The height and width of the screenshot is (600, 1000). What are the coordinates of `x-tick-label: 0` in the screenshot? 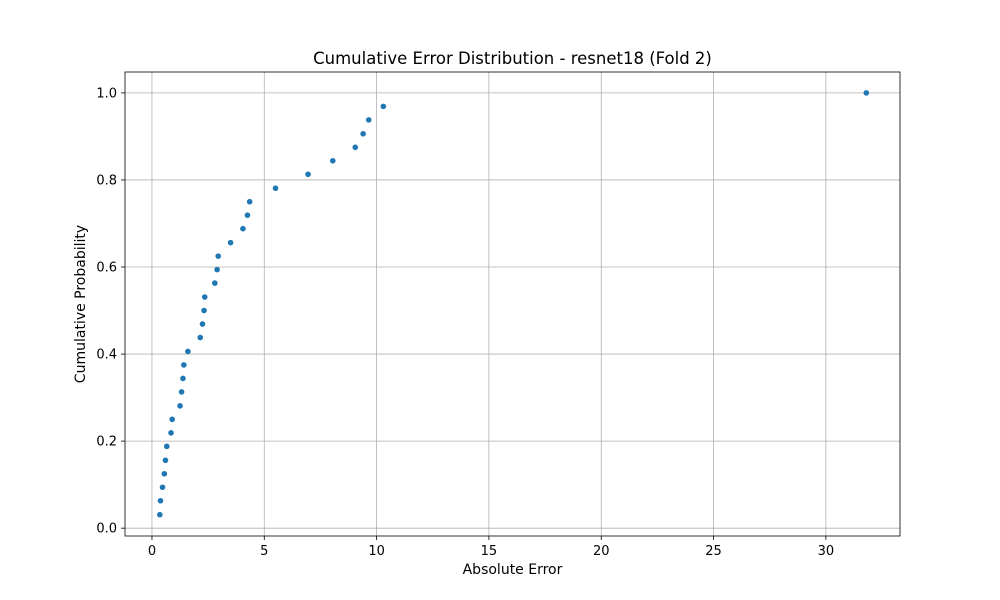 It's located at (152, 551).